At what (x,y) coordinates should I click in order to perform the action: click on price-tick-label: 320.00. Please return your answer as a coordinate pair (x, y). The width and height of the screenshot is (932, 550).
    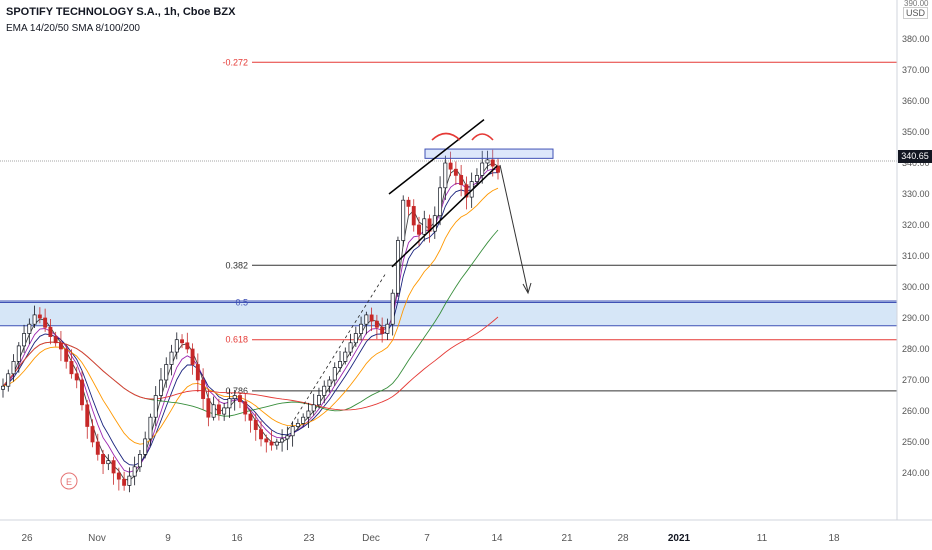
    Looking at the image, I should click on (916, 225).